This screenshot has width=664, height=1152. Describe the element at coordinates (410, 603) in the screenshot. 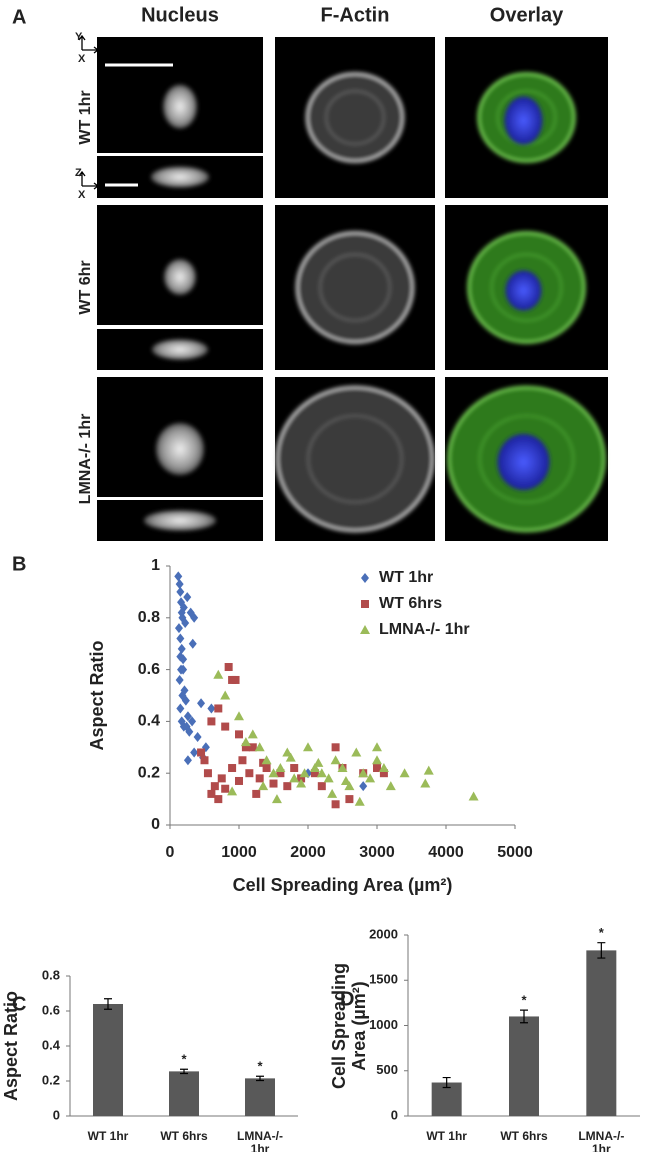

I see `legend-label: WT 6hrs` at that location.